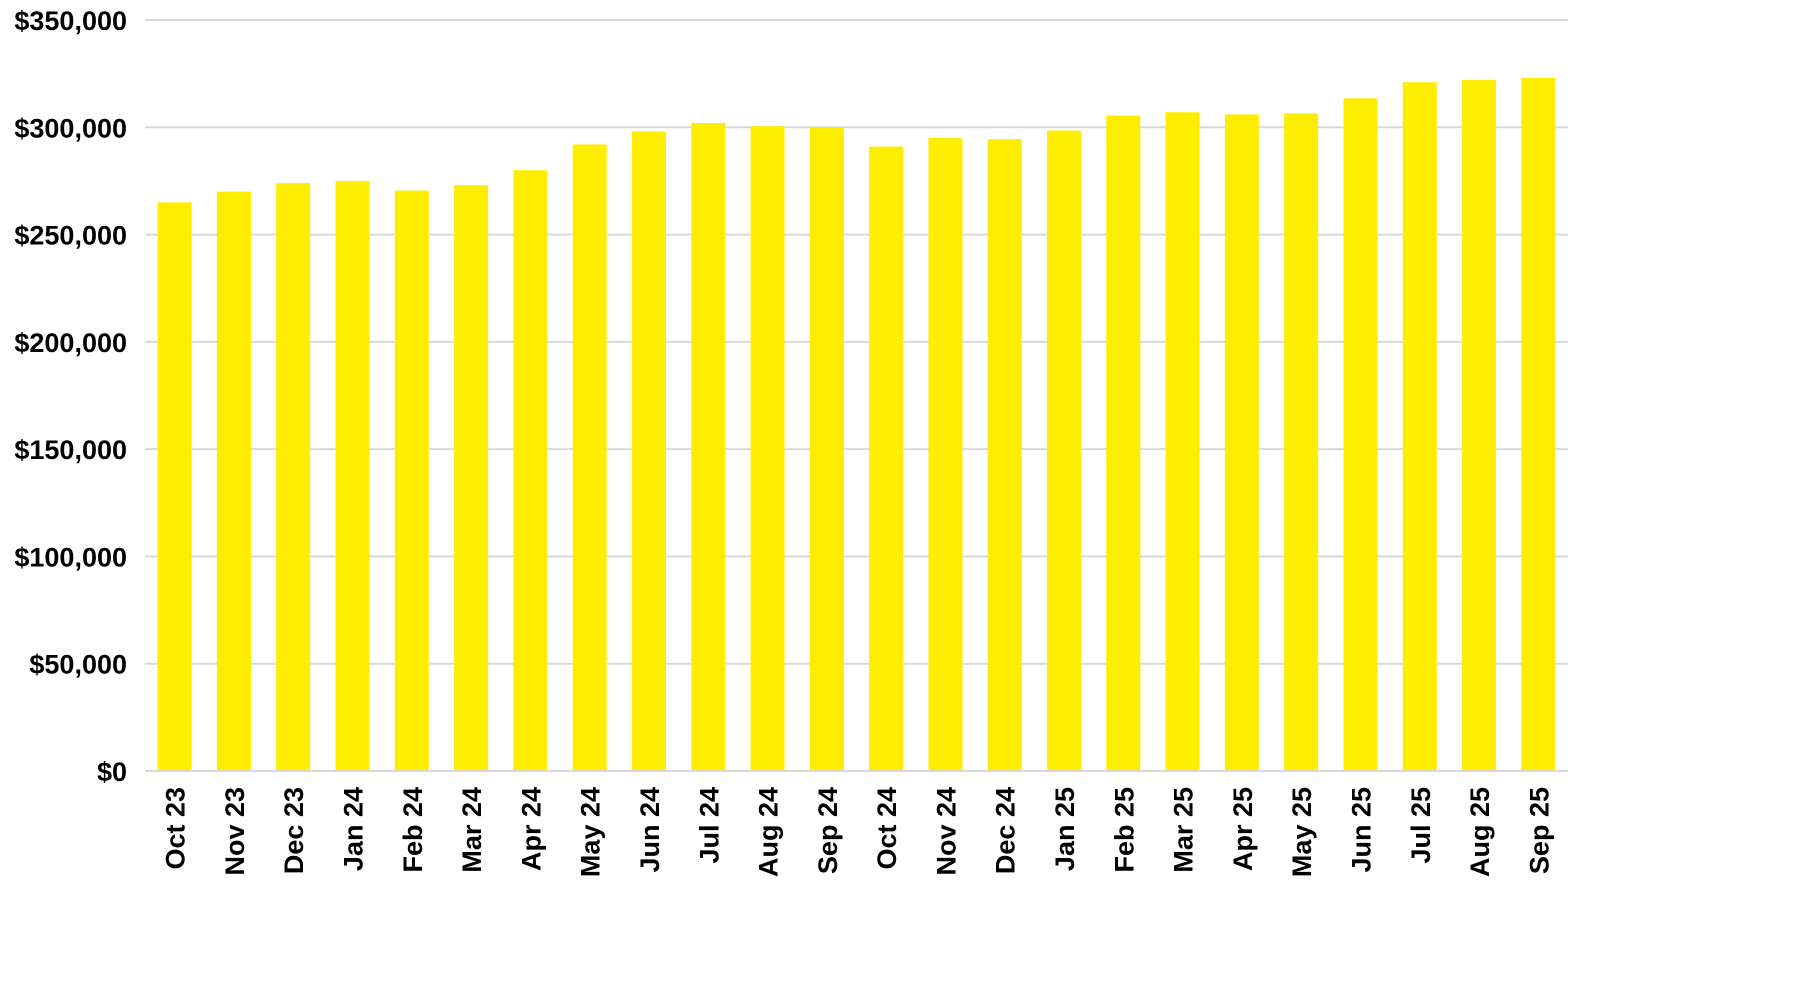 The image size is (1803, 1008). I want to click on x-tick-label: Apr 25, so click(1243, 829).